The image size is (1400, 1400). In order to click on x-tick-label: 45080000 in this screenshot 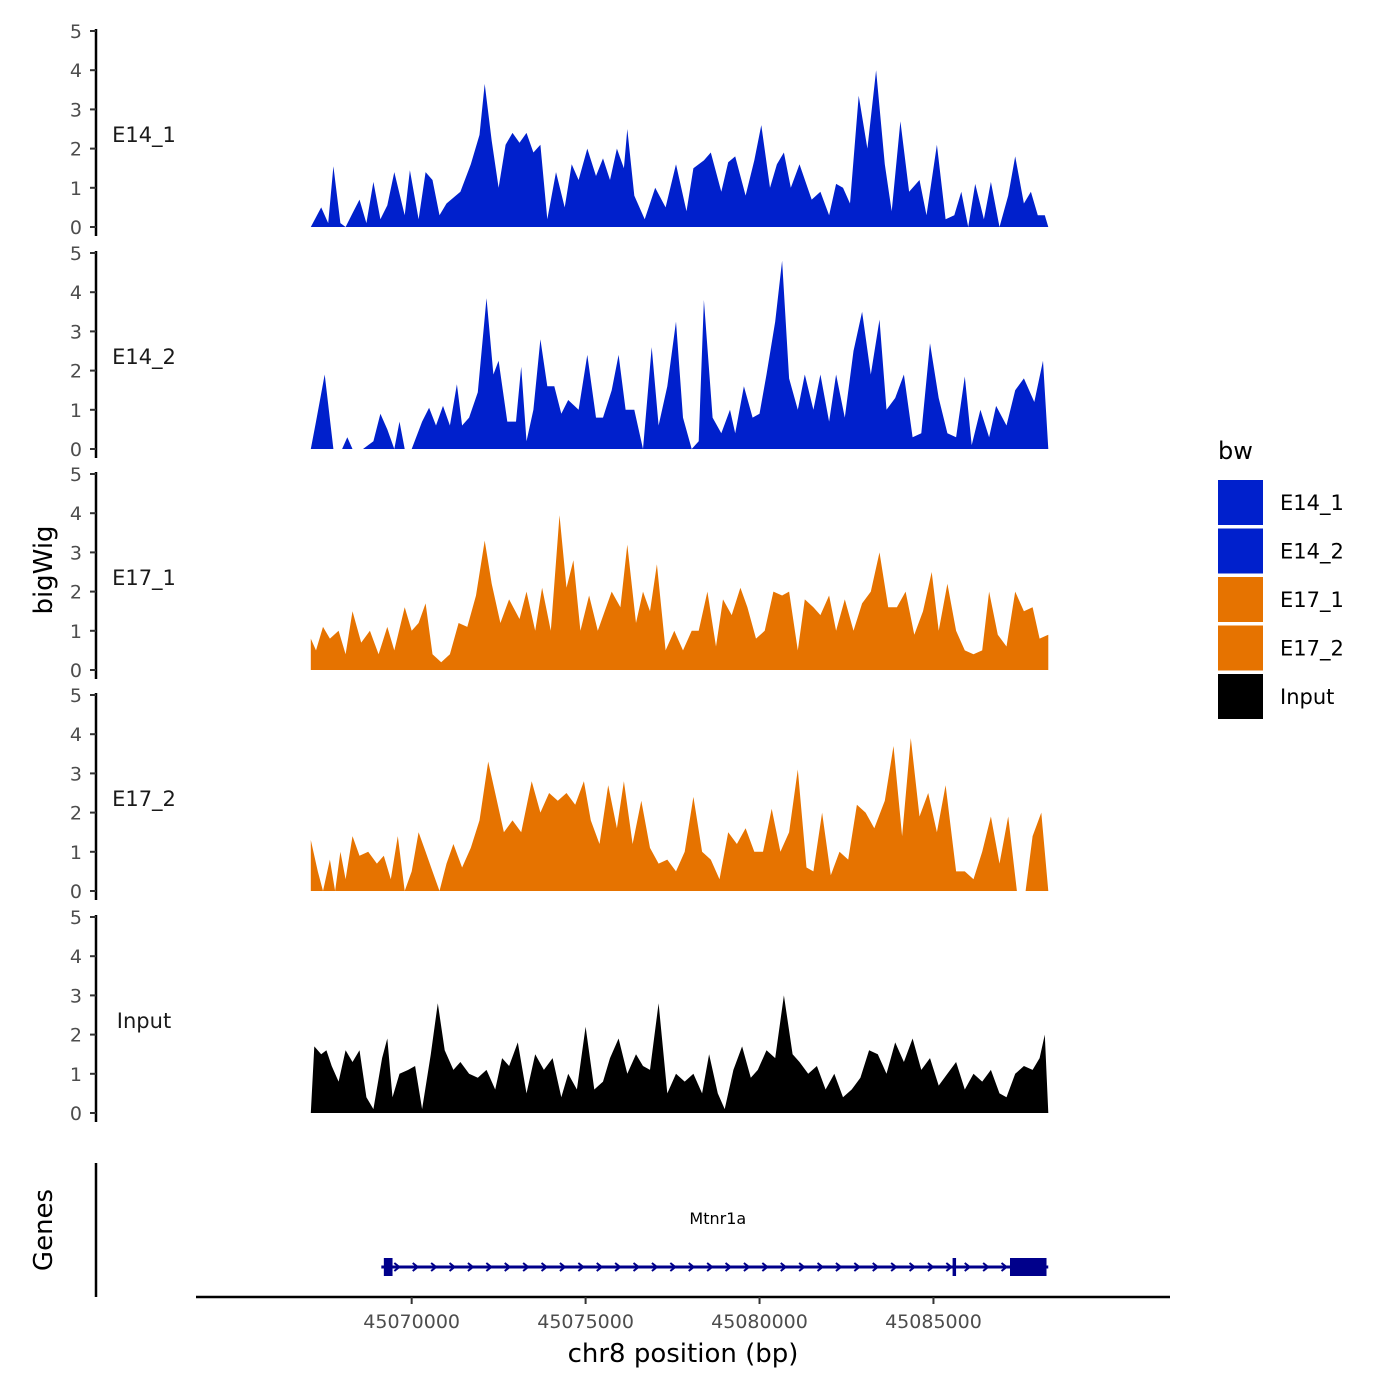, I will do `click(759, 1322)`.